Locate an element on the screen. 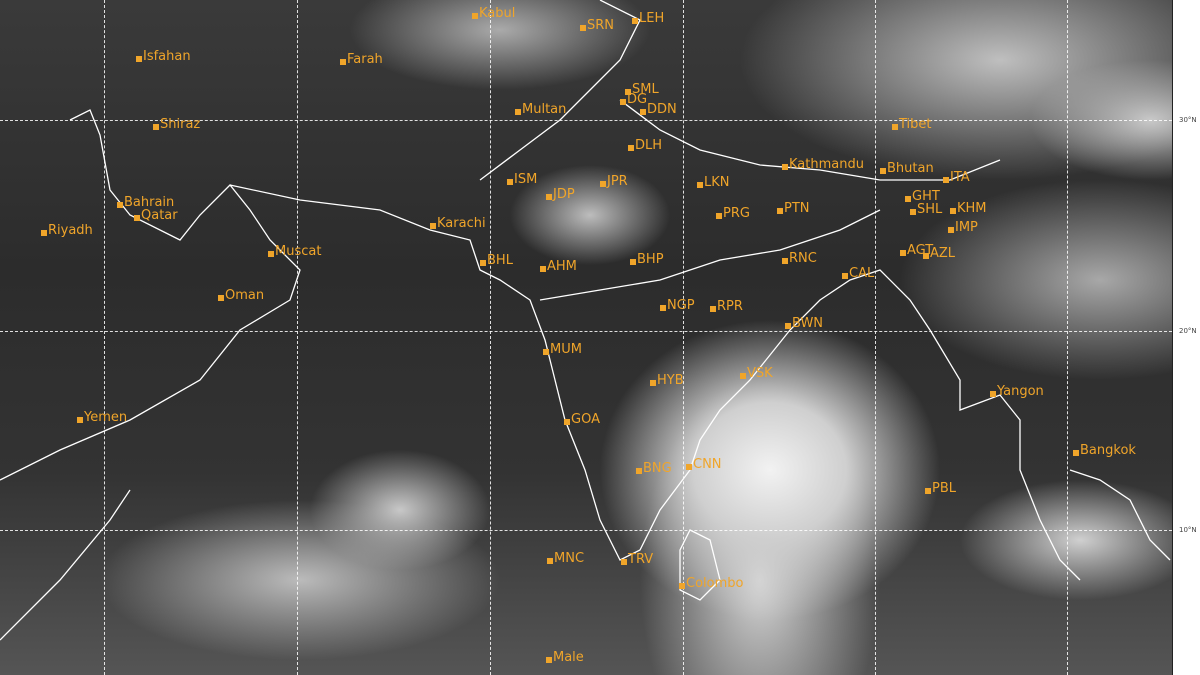 Image resolution: width=1200 pixels, height=675 pixels. place-name: ITA is located at coordinates (960, 177).